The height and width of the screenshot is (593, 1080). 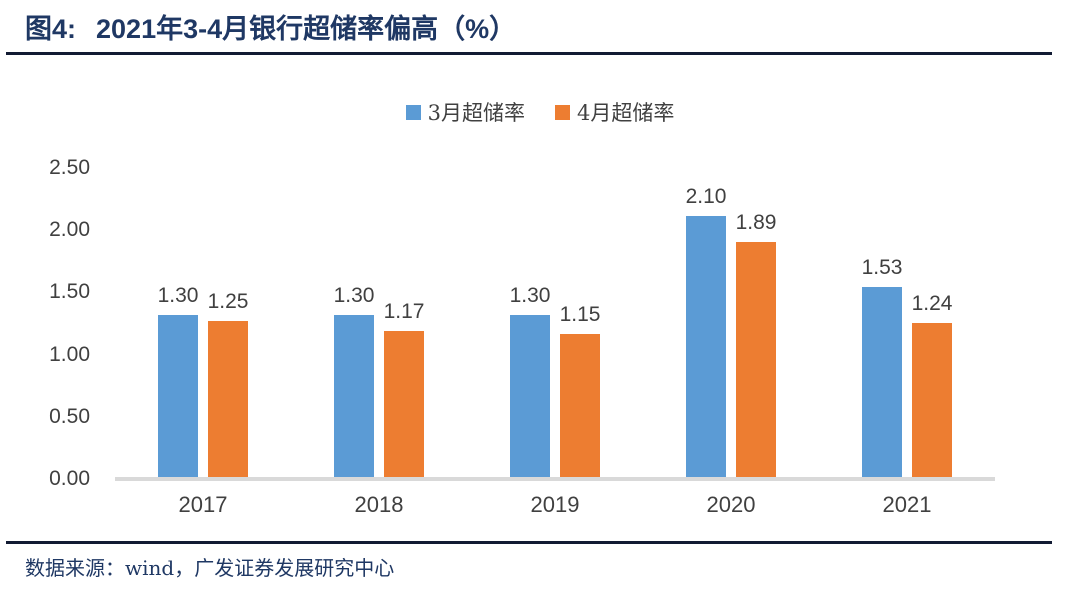 I want to click on value-label: 1.53, so click(x=882, y=267).